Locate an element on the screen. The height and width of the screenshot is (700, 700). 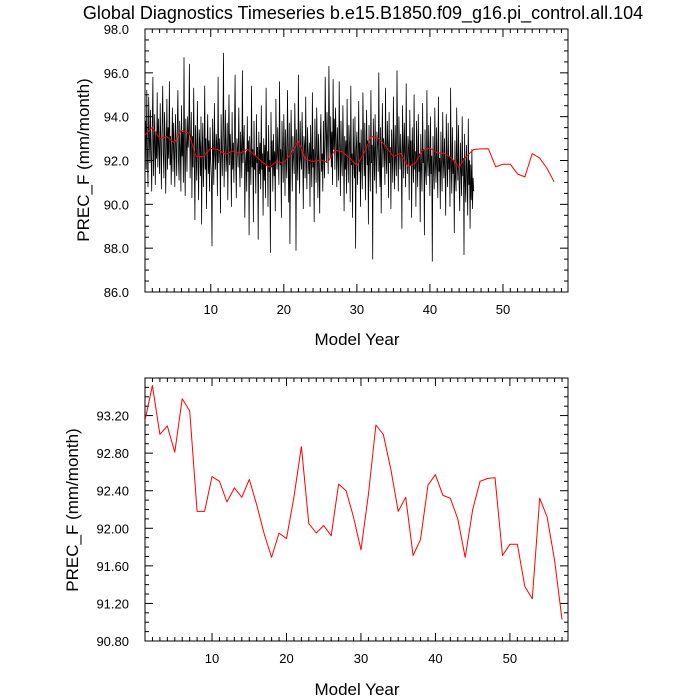
bottom-x-tick-label: 10 is located at coordinates (212, 658).